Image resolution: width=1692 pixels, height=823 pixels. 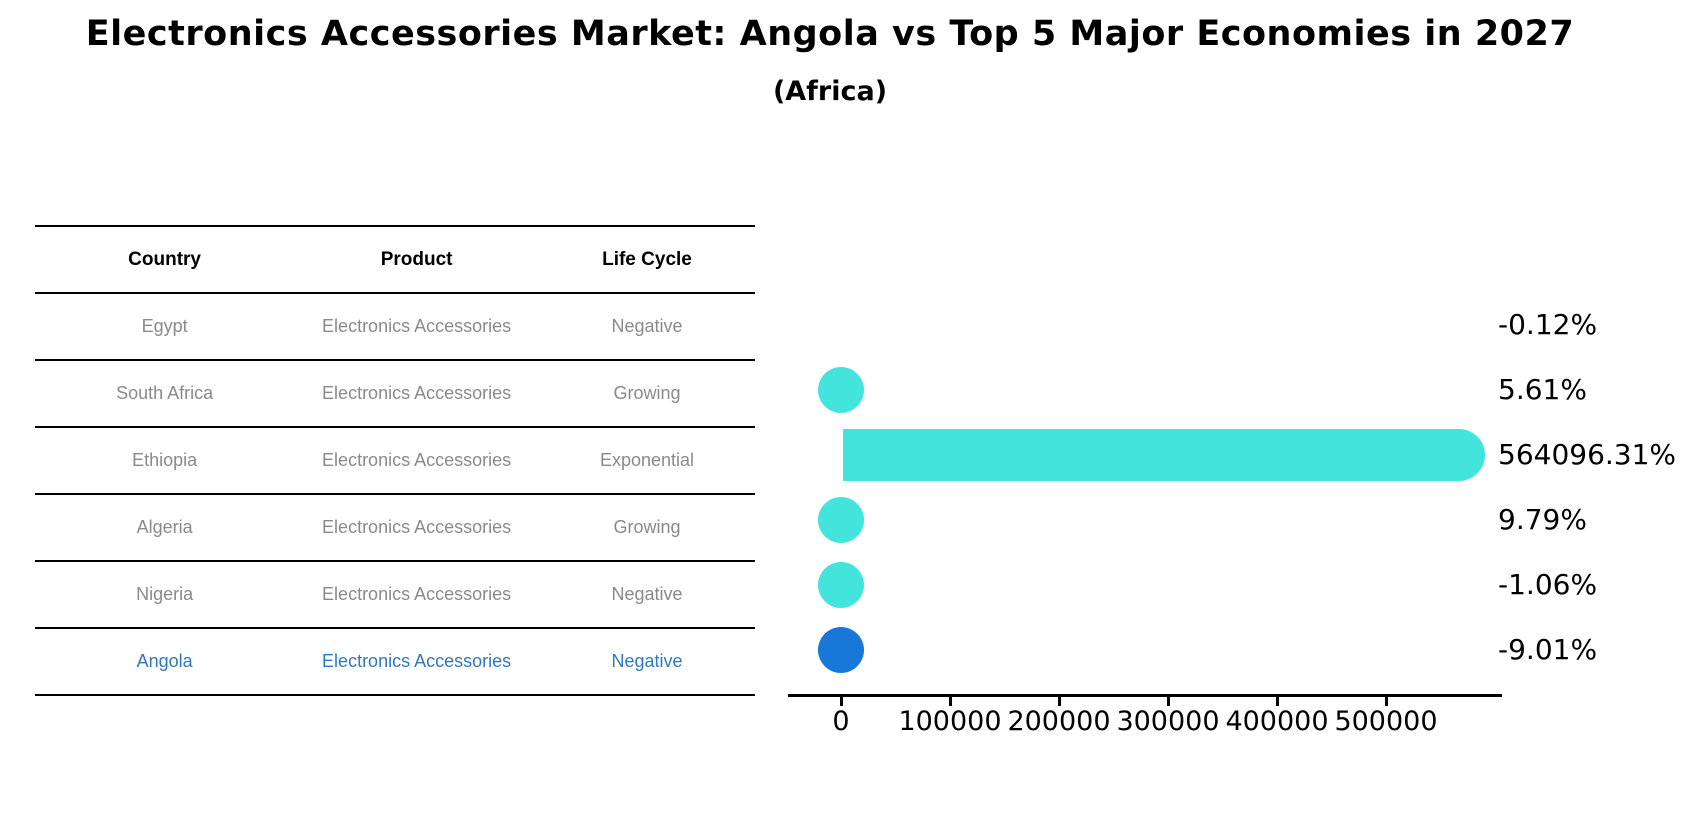 What do you see at coordinates (647, 259) in the screenshot?
I see `table-header-lifecycle: Life Cycle` at bounding box center [647, 259].